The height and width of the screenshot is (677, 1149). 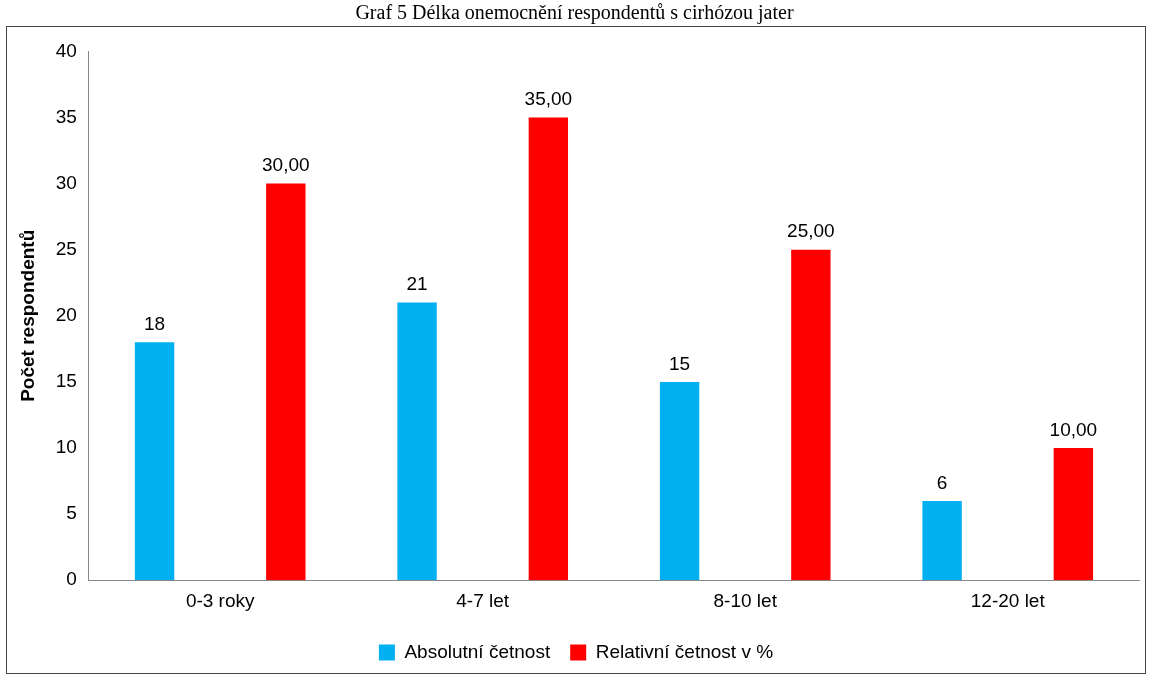 What do you see at coordinates (66, 182) in the screenshot?
I see `y-tick-label: 30` at bounding box center [66, 182].